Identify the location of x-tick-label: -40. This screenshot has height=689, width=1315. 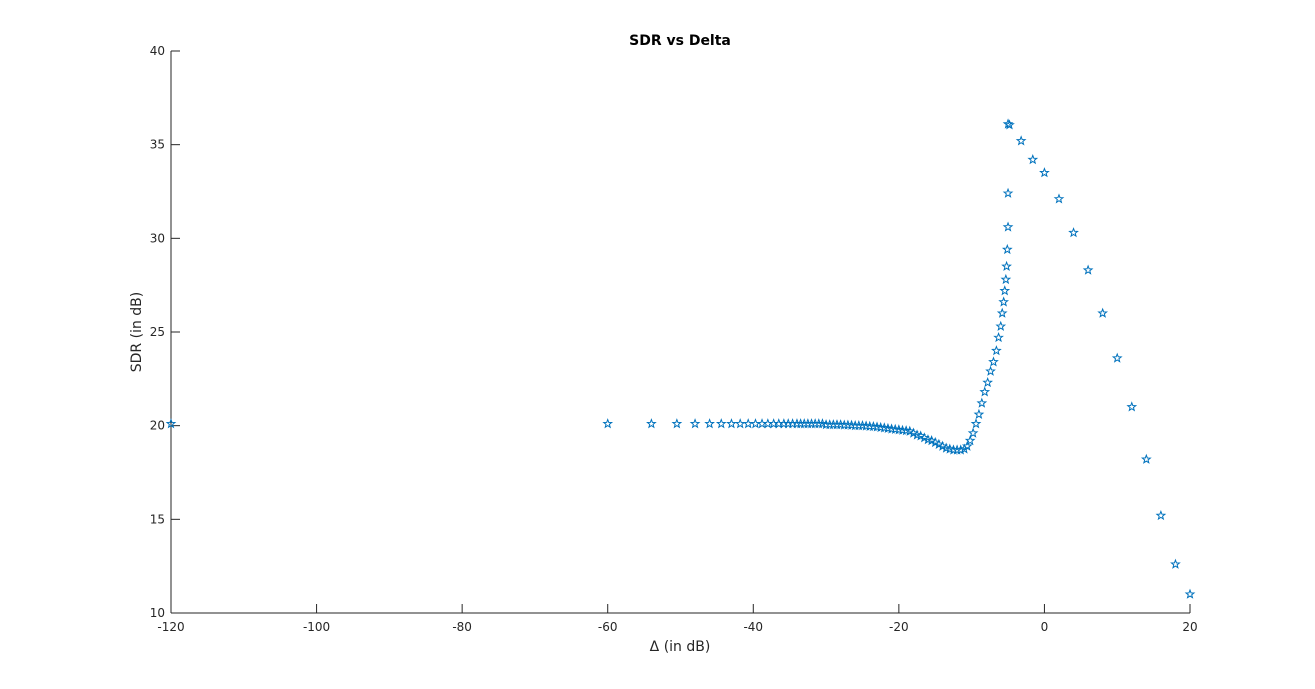
(753, 627).